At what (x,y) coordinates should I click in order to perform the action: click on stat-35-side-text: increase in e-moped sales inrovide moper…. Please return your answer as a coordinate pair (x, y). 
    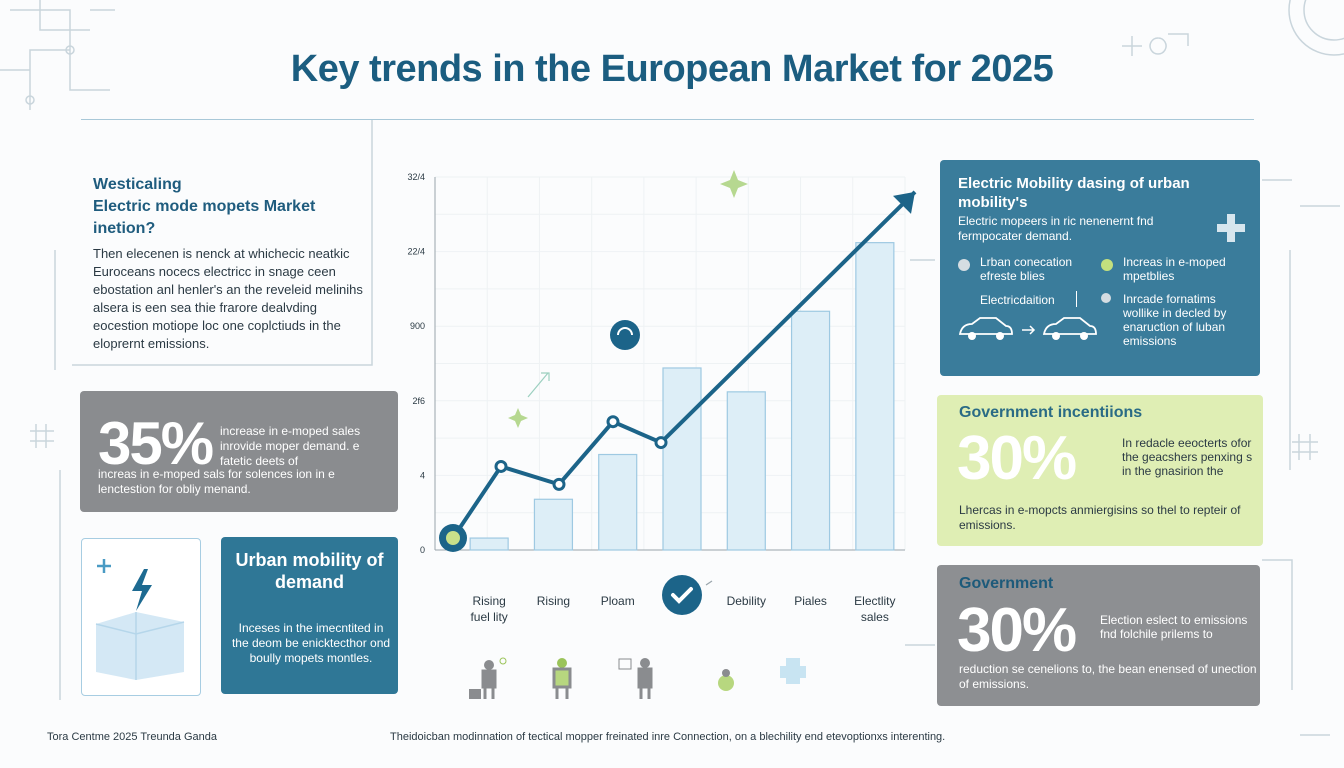
    Looking at the image, I should click on (290, 446).